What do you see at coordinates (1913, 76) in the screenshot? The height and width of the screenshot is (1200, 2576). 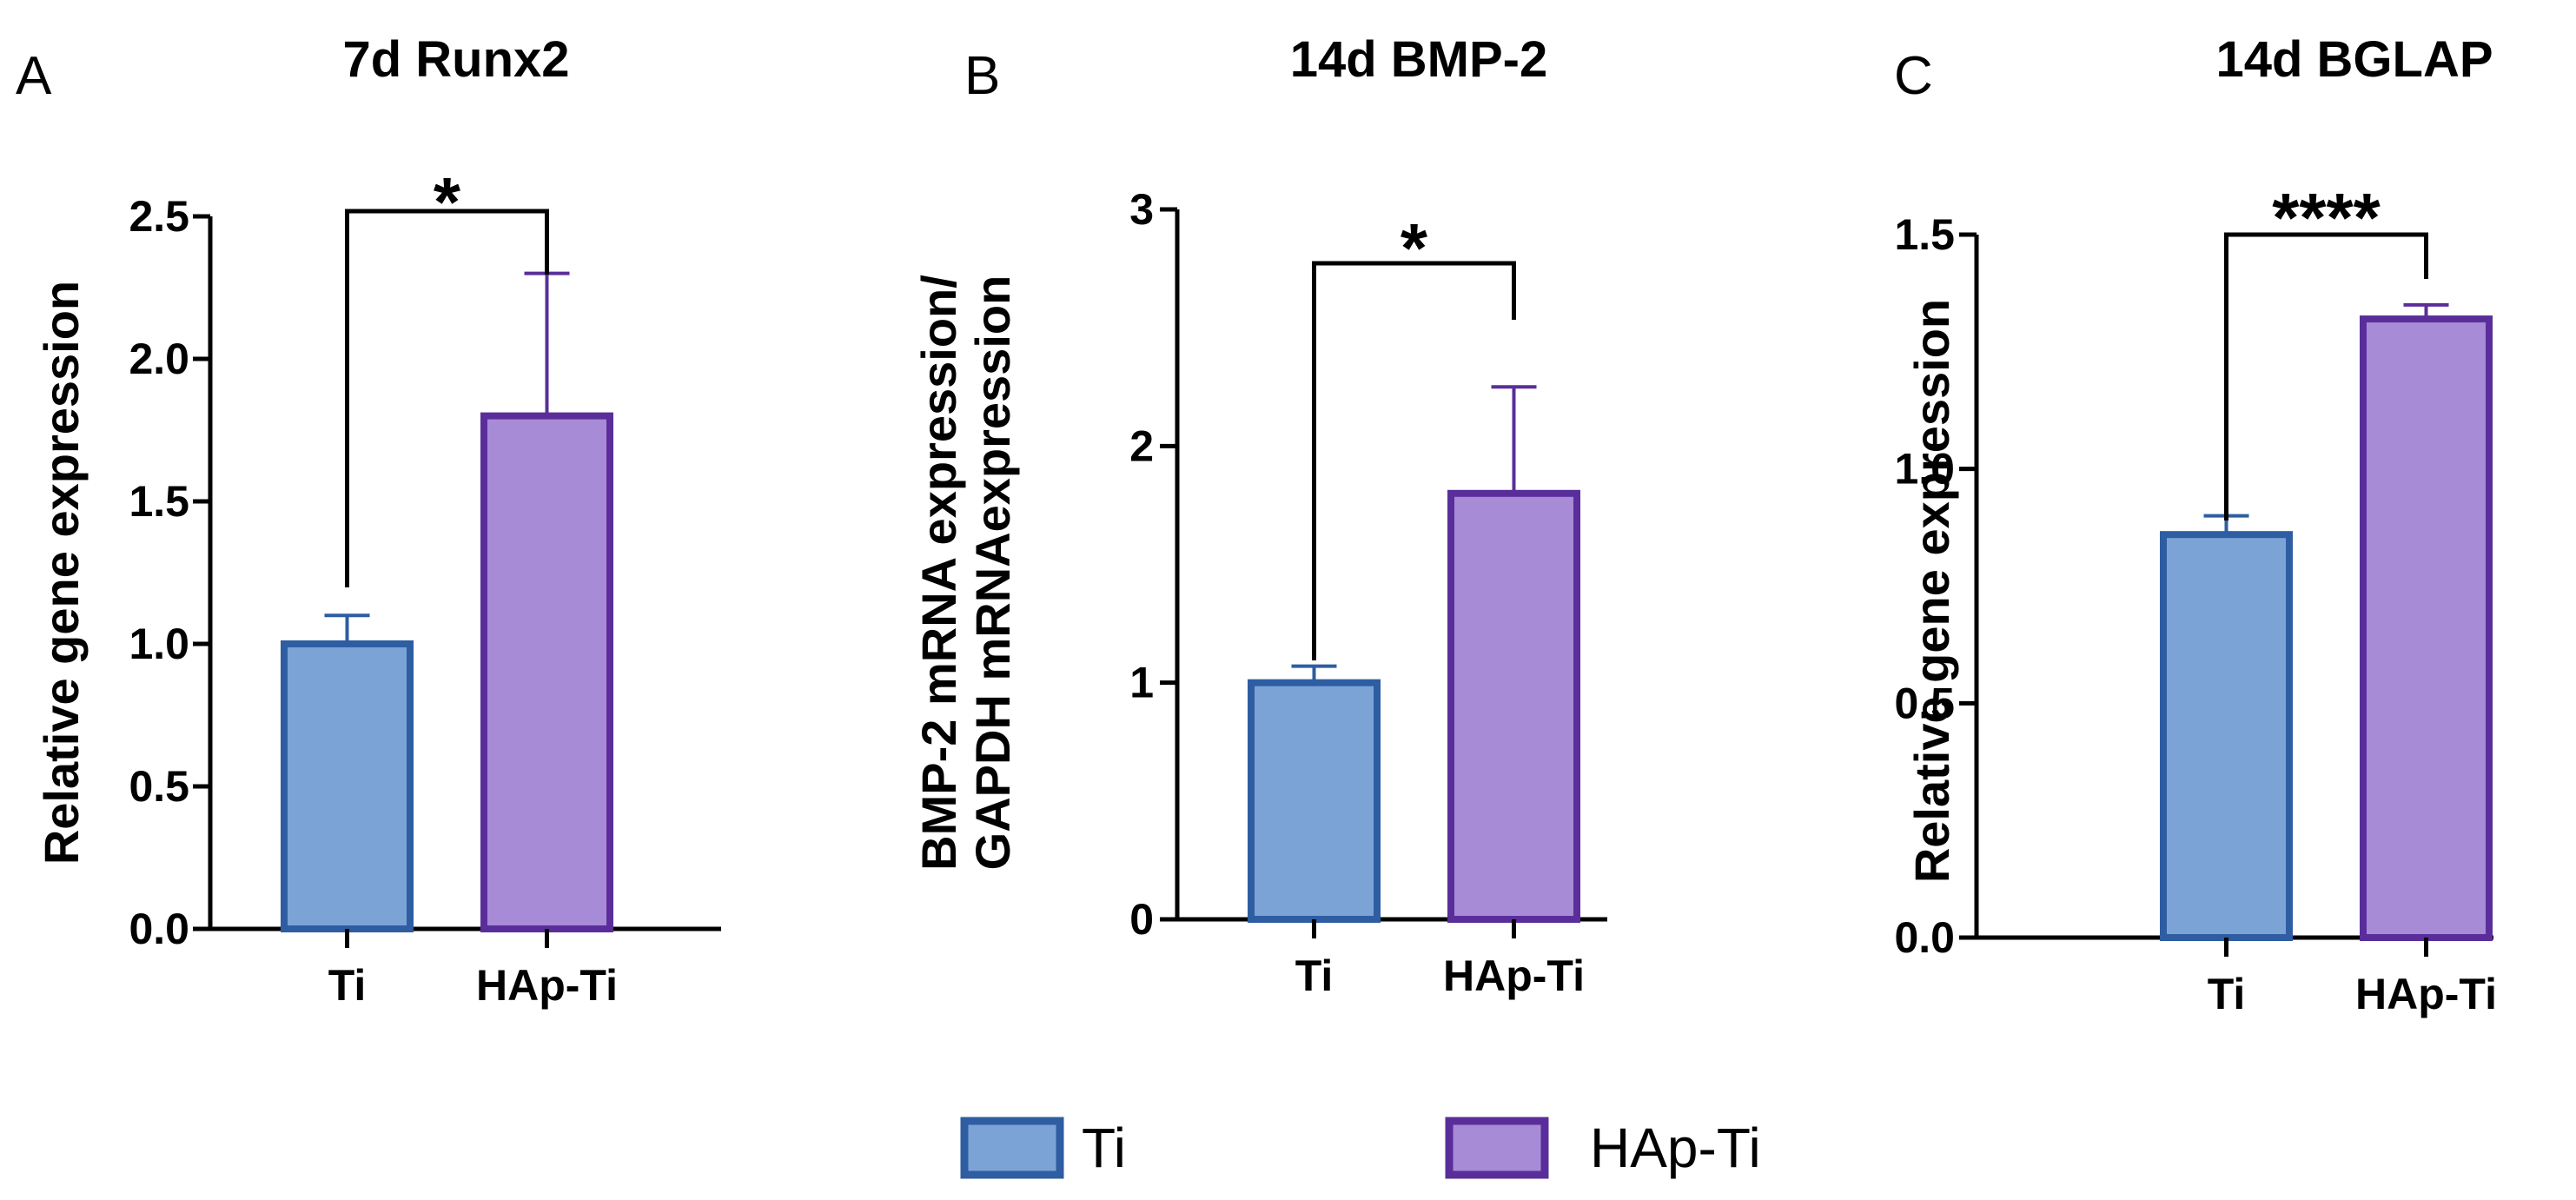 I see `panel-letter-c: C` at bounding box center [1913, 76].